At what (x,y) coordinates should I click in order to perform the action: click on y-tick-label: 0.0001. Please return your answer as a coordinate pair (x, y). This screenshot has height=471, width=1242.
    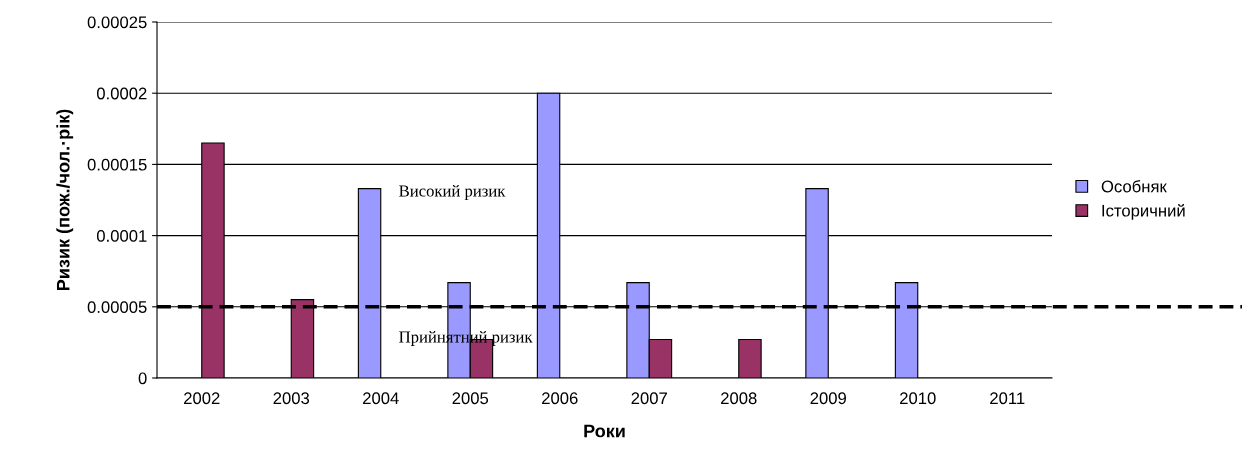
    Looking at the image, I should click on (121, 236).